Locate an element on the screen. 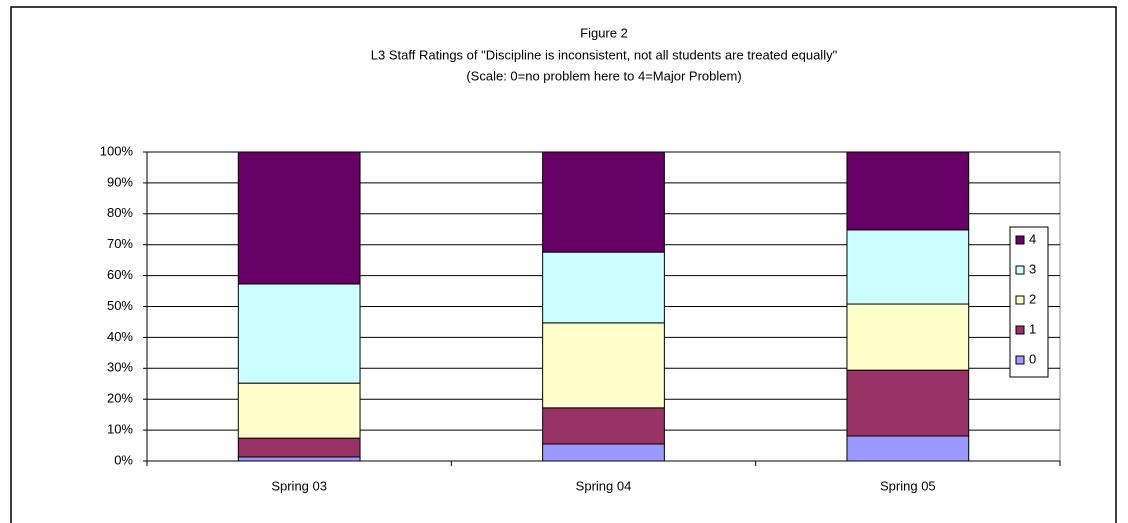 This screenshot has width=1128, height=523. y-tick-label: 90% is located at coordinates (120, 181).